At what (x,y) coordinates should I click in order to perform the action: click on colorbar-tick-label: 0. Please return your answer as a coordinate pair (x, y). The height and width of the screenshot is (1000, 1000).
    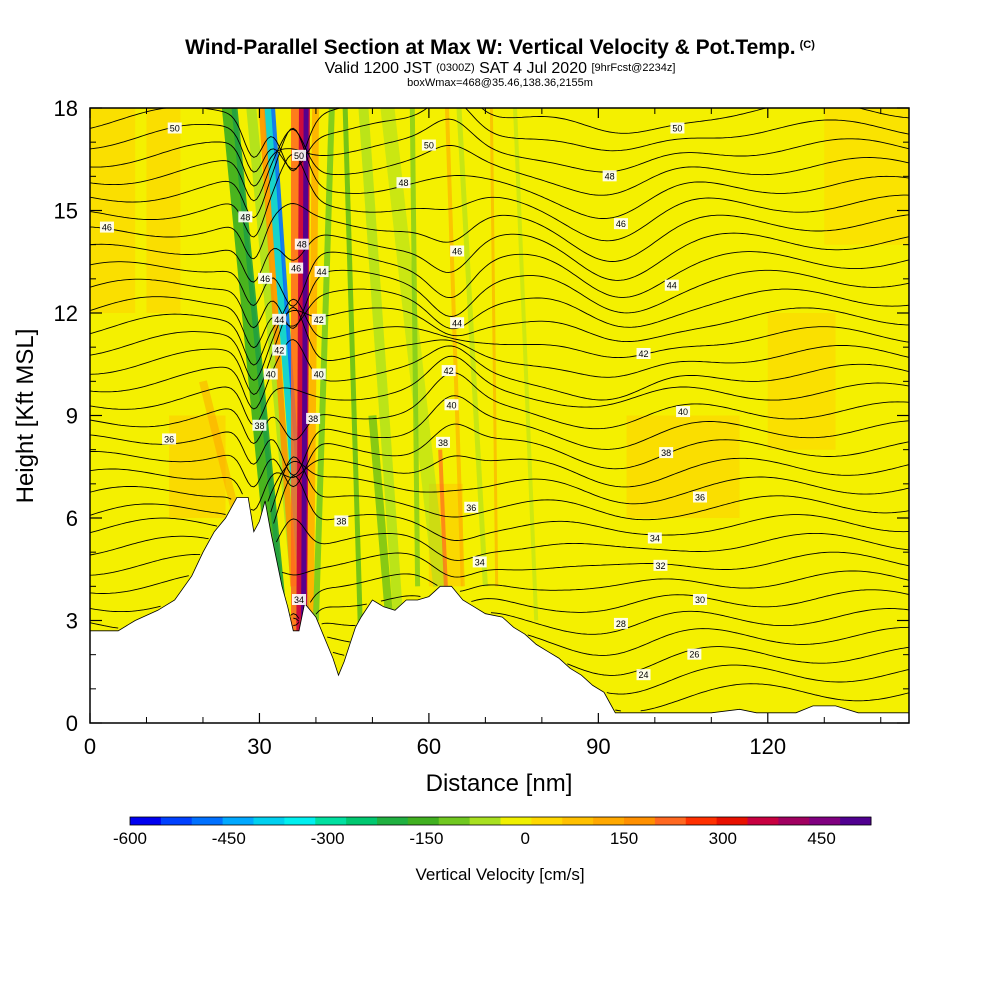
    Looking at the image, I should click on (524, 838).